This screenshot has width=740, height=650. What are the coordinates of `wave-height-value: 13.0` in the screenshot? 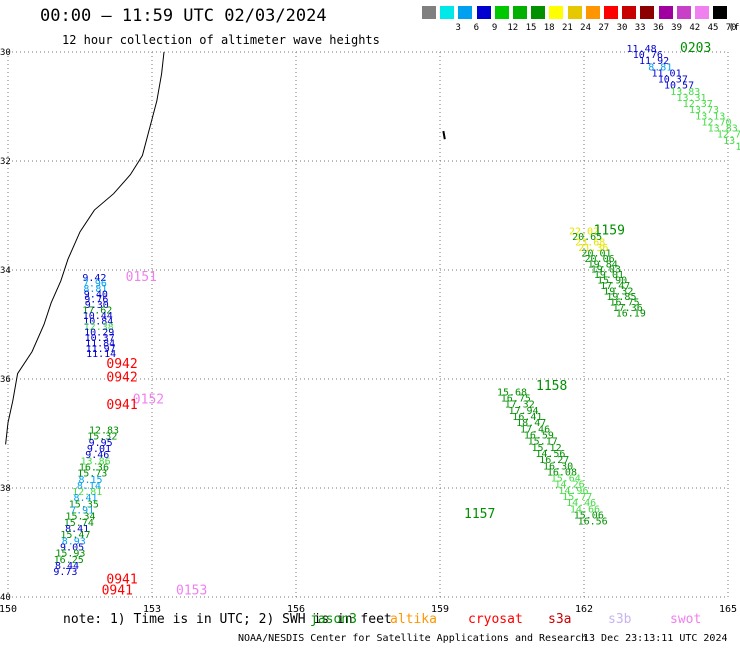 It's located at (731, 141).